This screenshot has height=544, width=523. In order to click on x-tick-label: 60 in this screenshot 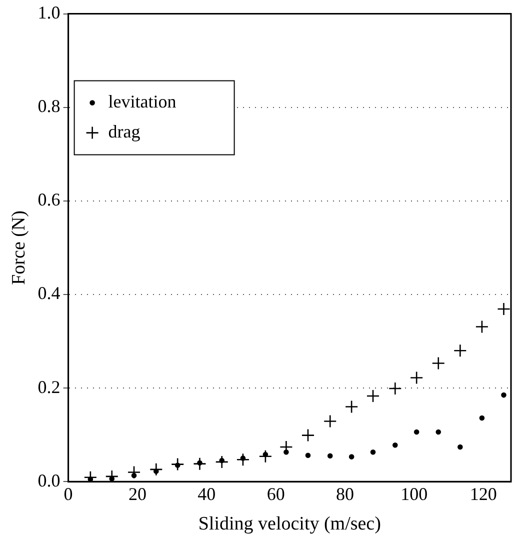, I will do `click(275, 494)`.